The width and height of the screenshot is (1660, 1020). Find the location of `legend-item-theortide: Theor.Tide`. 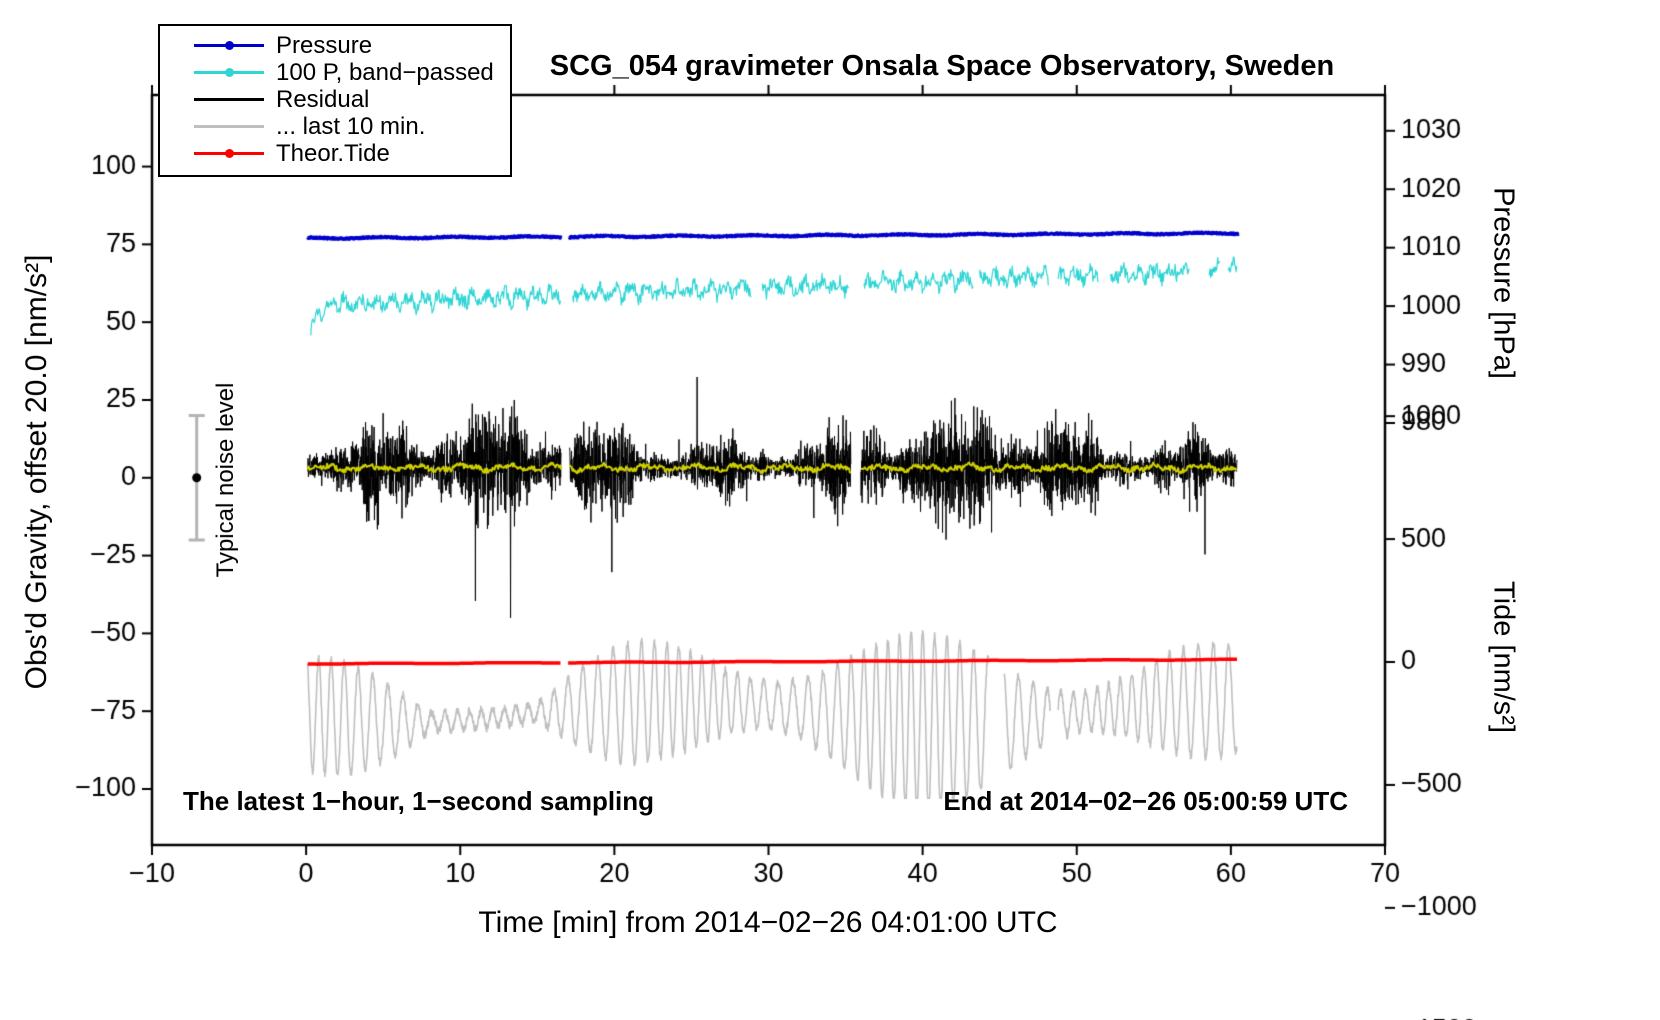

legend-item-theortide: Theor.Tide is located at coordinates (335, 153).